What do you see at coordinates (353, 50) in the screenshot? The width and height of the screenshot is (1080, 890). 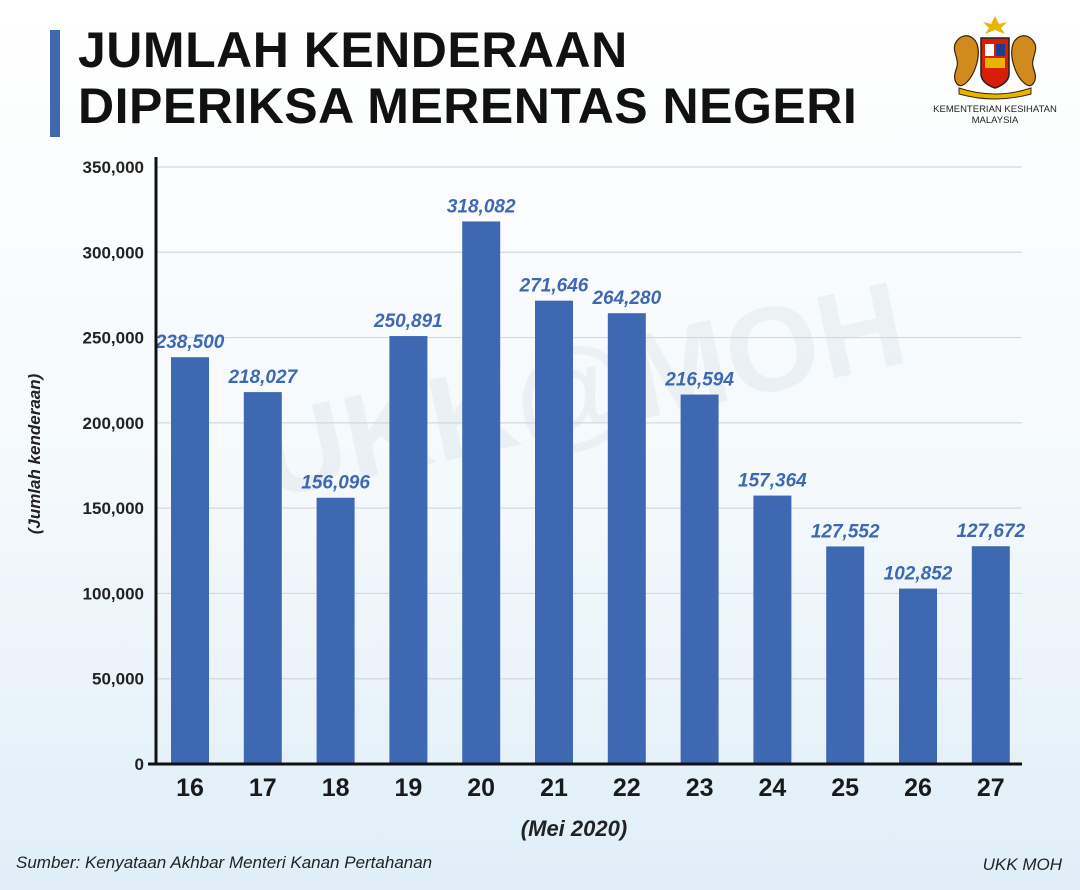 I see `title-line-1: JUMLAH KENDERAAN` at bounding box center [353, 50].